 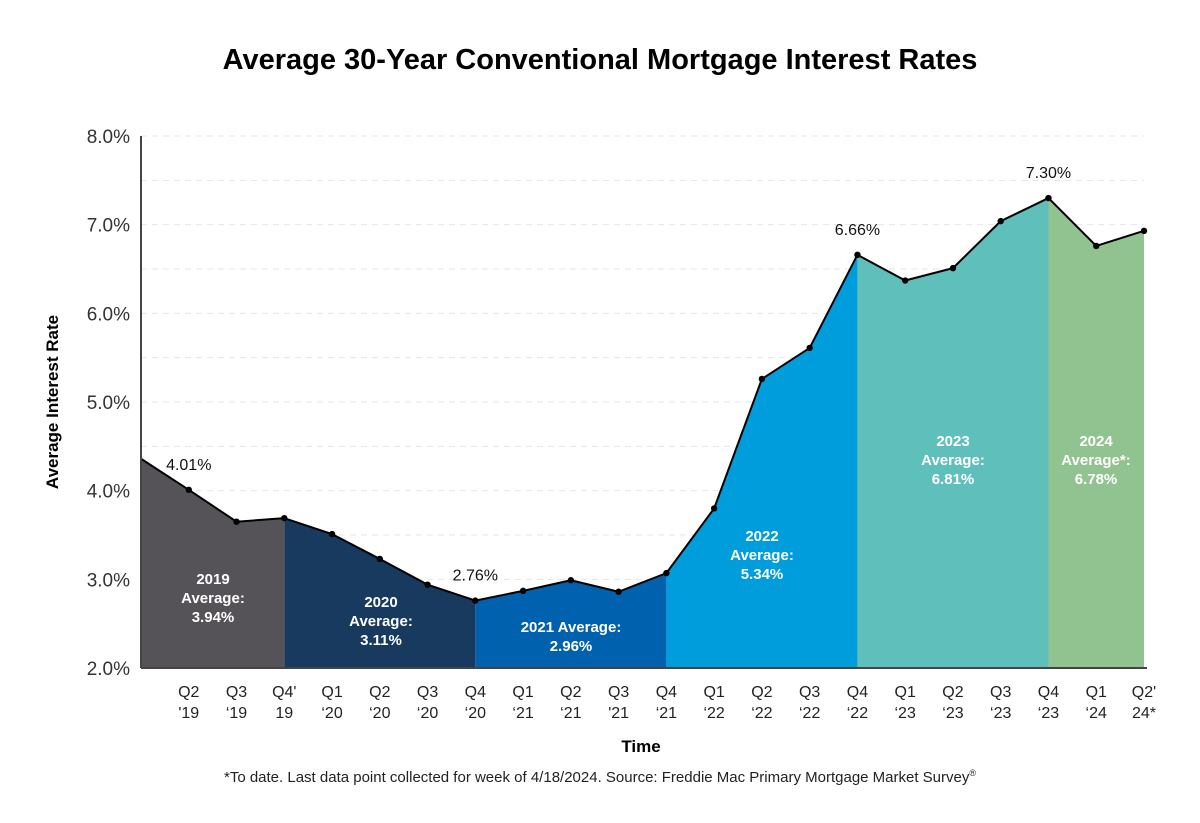 I want to click on region-label-2020: Average:, so click(x=381, y=621).